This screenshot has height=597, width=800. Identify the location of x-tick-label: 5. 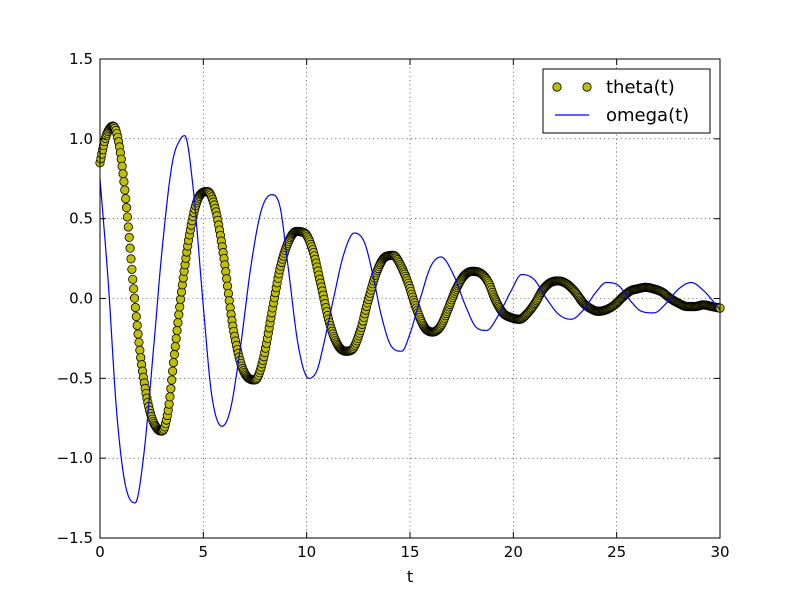
(204, 552).